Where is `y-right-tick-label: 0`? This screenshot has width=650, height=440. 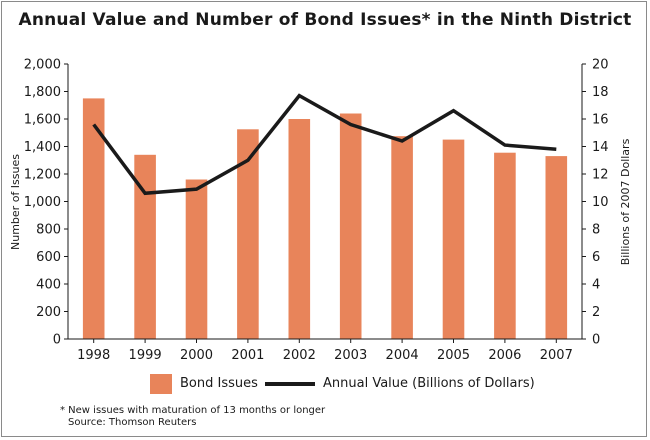 y-right-tick-label: 0 is located at coordinates (596, 340).